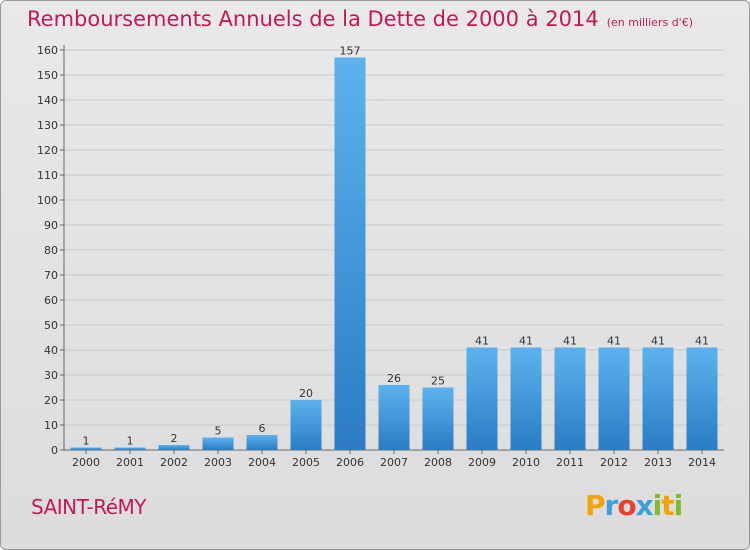  What do you see at coordinates (51, 350) in the screenshot?
I see `y-tick-label: 40` at bounding box center [51, 350].